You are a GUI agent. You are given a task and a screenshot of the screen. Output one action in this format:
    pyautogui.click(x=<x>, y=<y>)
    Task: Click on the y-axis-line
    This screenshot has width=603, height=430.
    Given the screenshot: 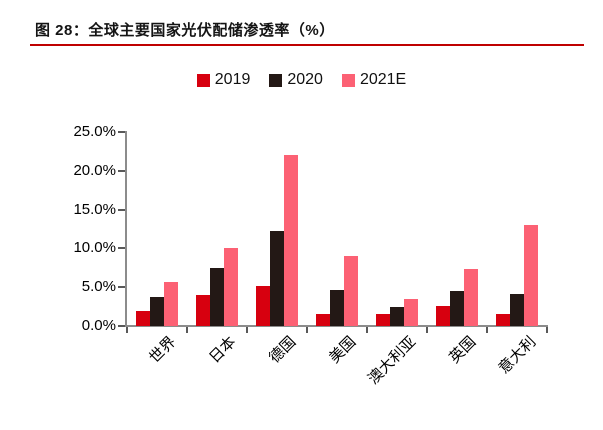 What is the action you would take?
    pyautogui.click(x=126, y=228)
    